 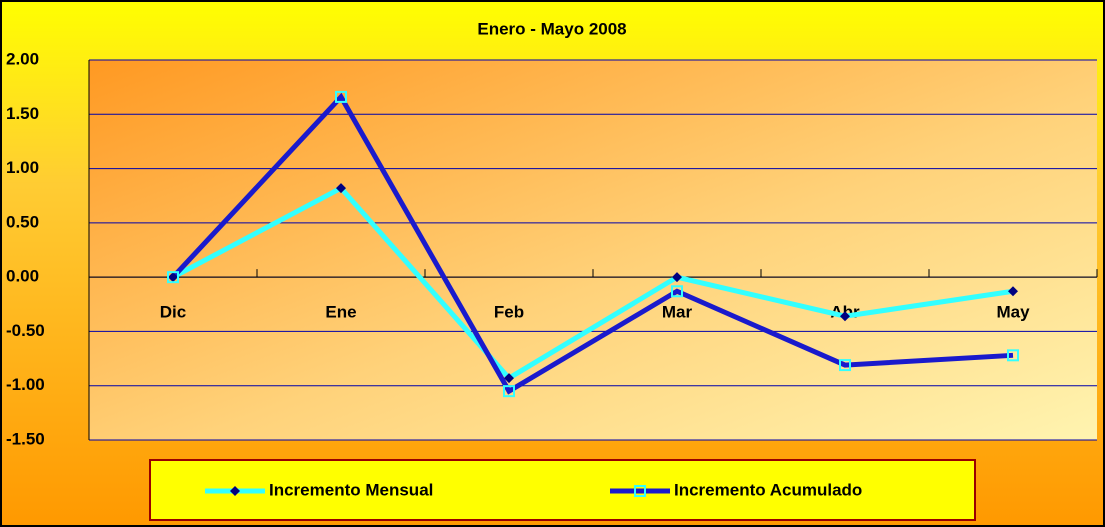 What do you see at coordinates (22, 113) in the screenshot?
I see `y-tick-label: 1.50` at bounding box center [22, 113].